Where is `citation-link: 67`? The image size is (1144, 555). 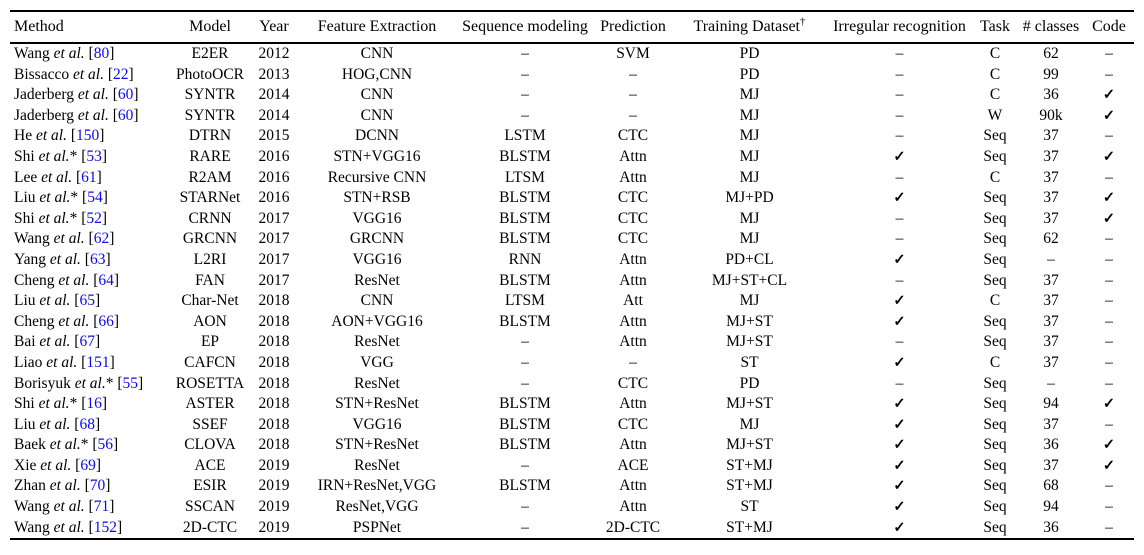
citation-link: 67 is located at coordinates (87, 342).